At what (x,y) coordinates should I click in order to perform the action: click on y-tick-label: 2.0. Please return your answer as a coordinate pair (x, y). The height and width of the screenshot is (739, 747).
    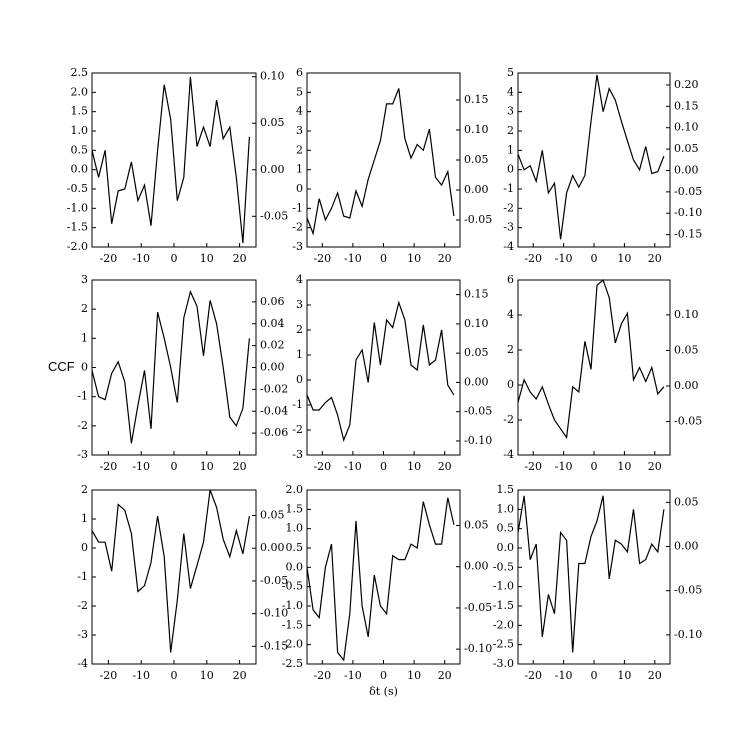
    Looking at the image, I should click on (295, 489).